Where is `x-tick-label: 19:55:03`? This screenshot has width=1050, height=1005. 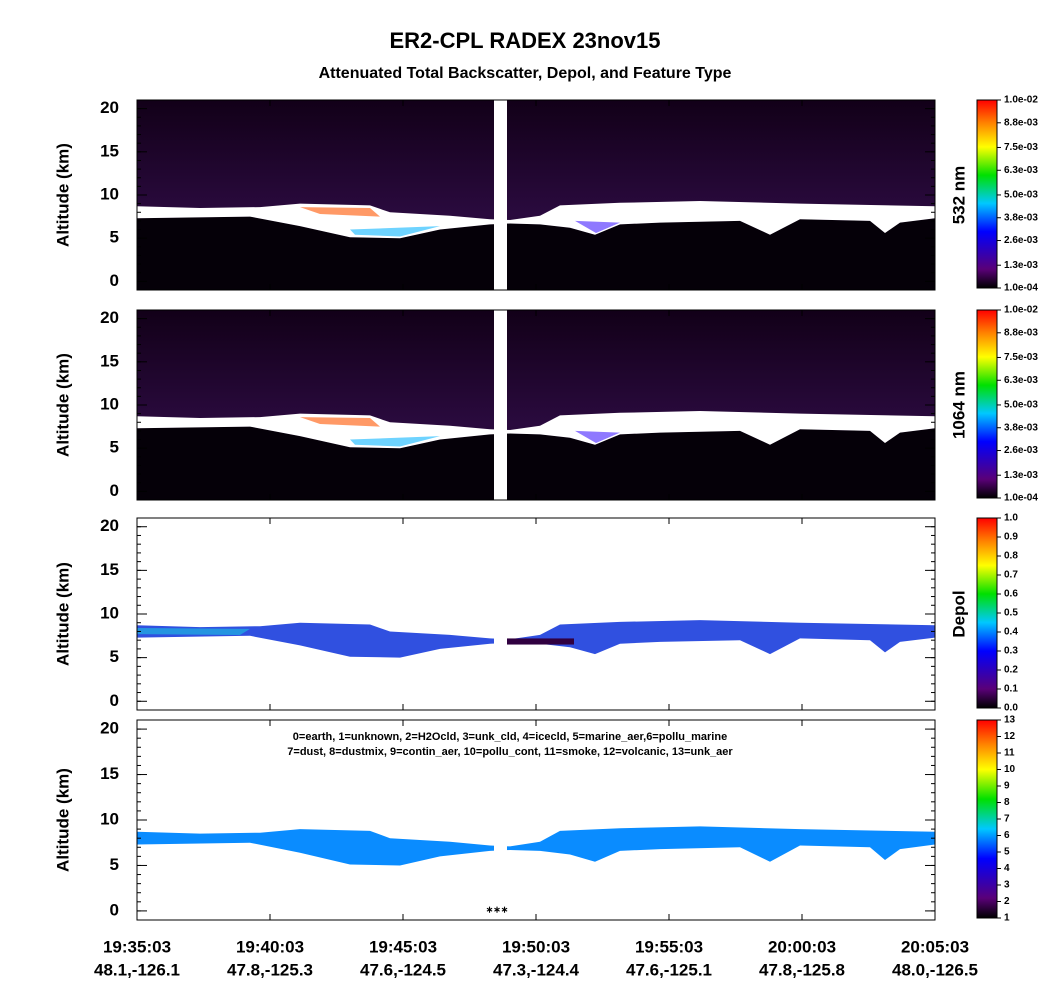
x-tick-label: 19:55:03 is located at coordinates (669, 946).